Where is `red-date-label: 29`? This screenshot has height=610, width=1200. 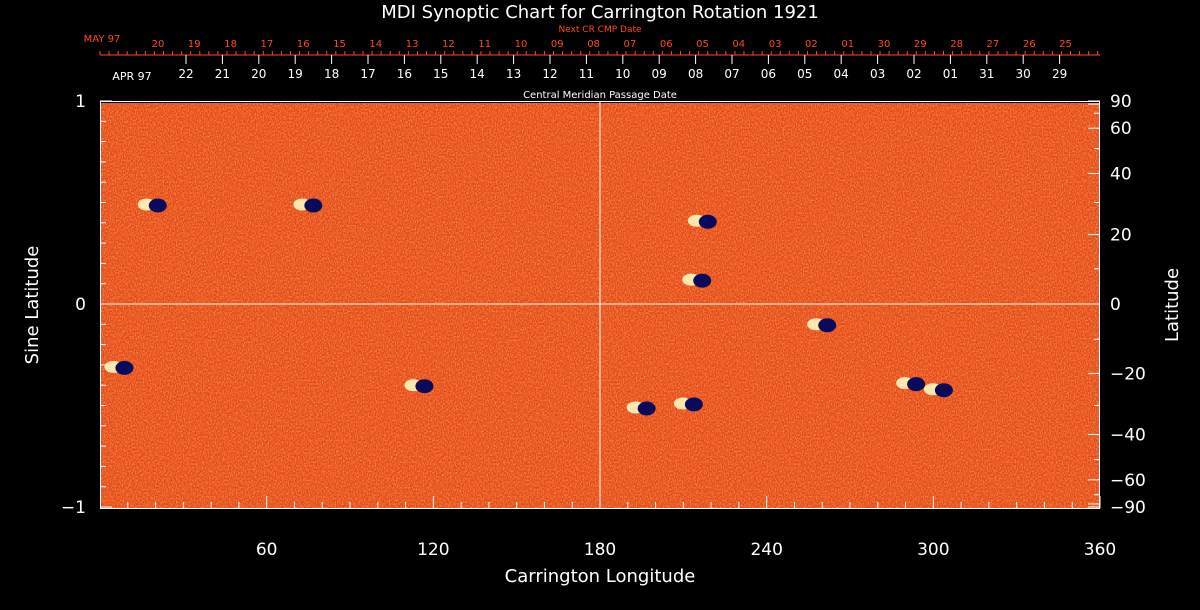
red-date-label: 29 is located at coordinates (920, 44).